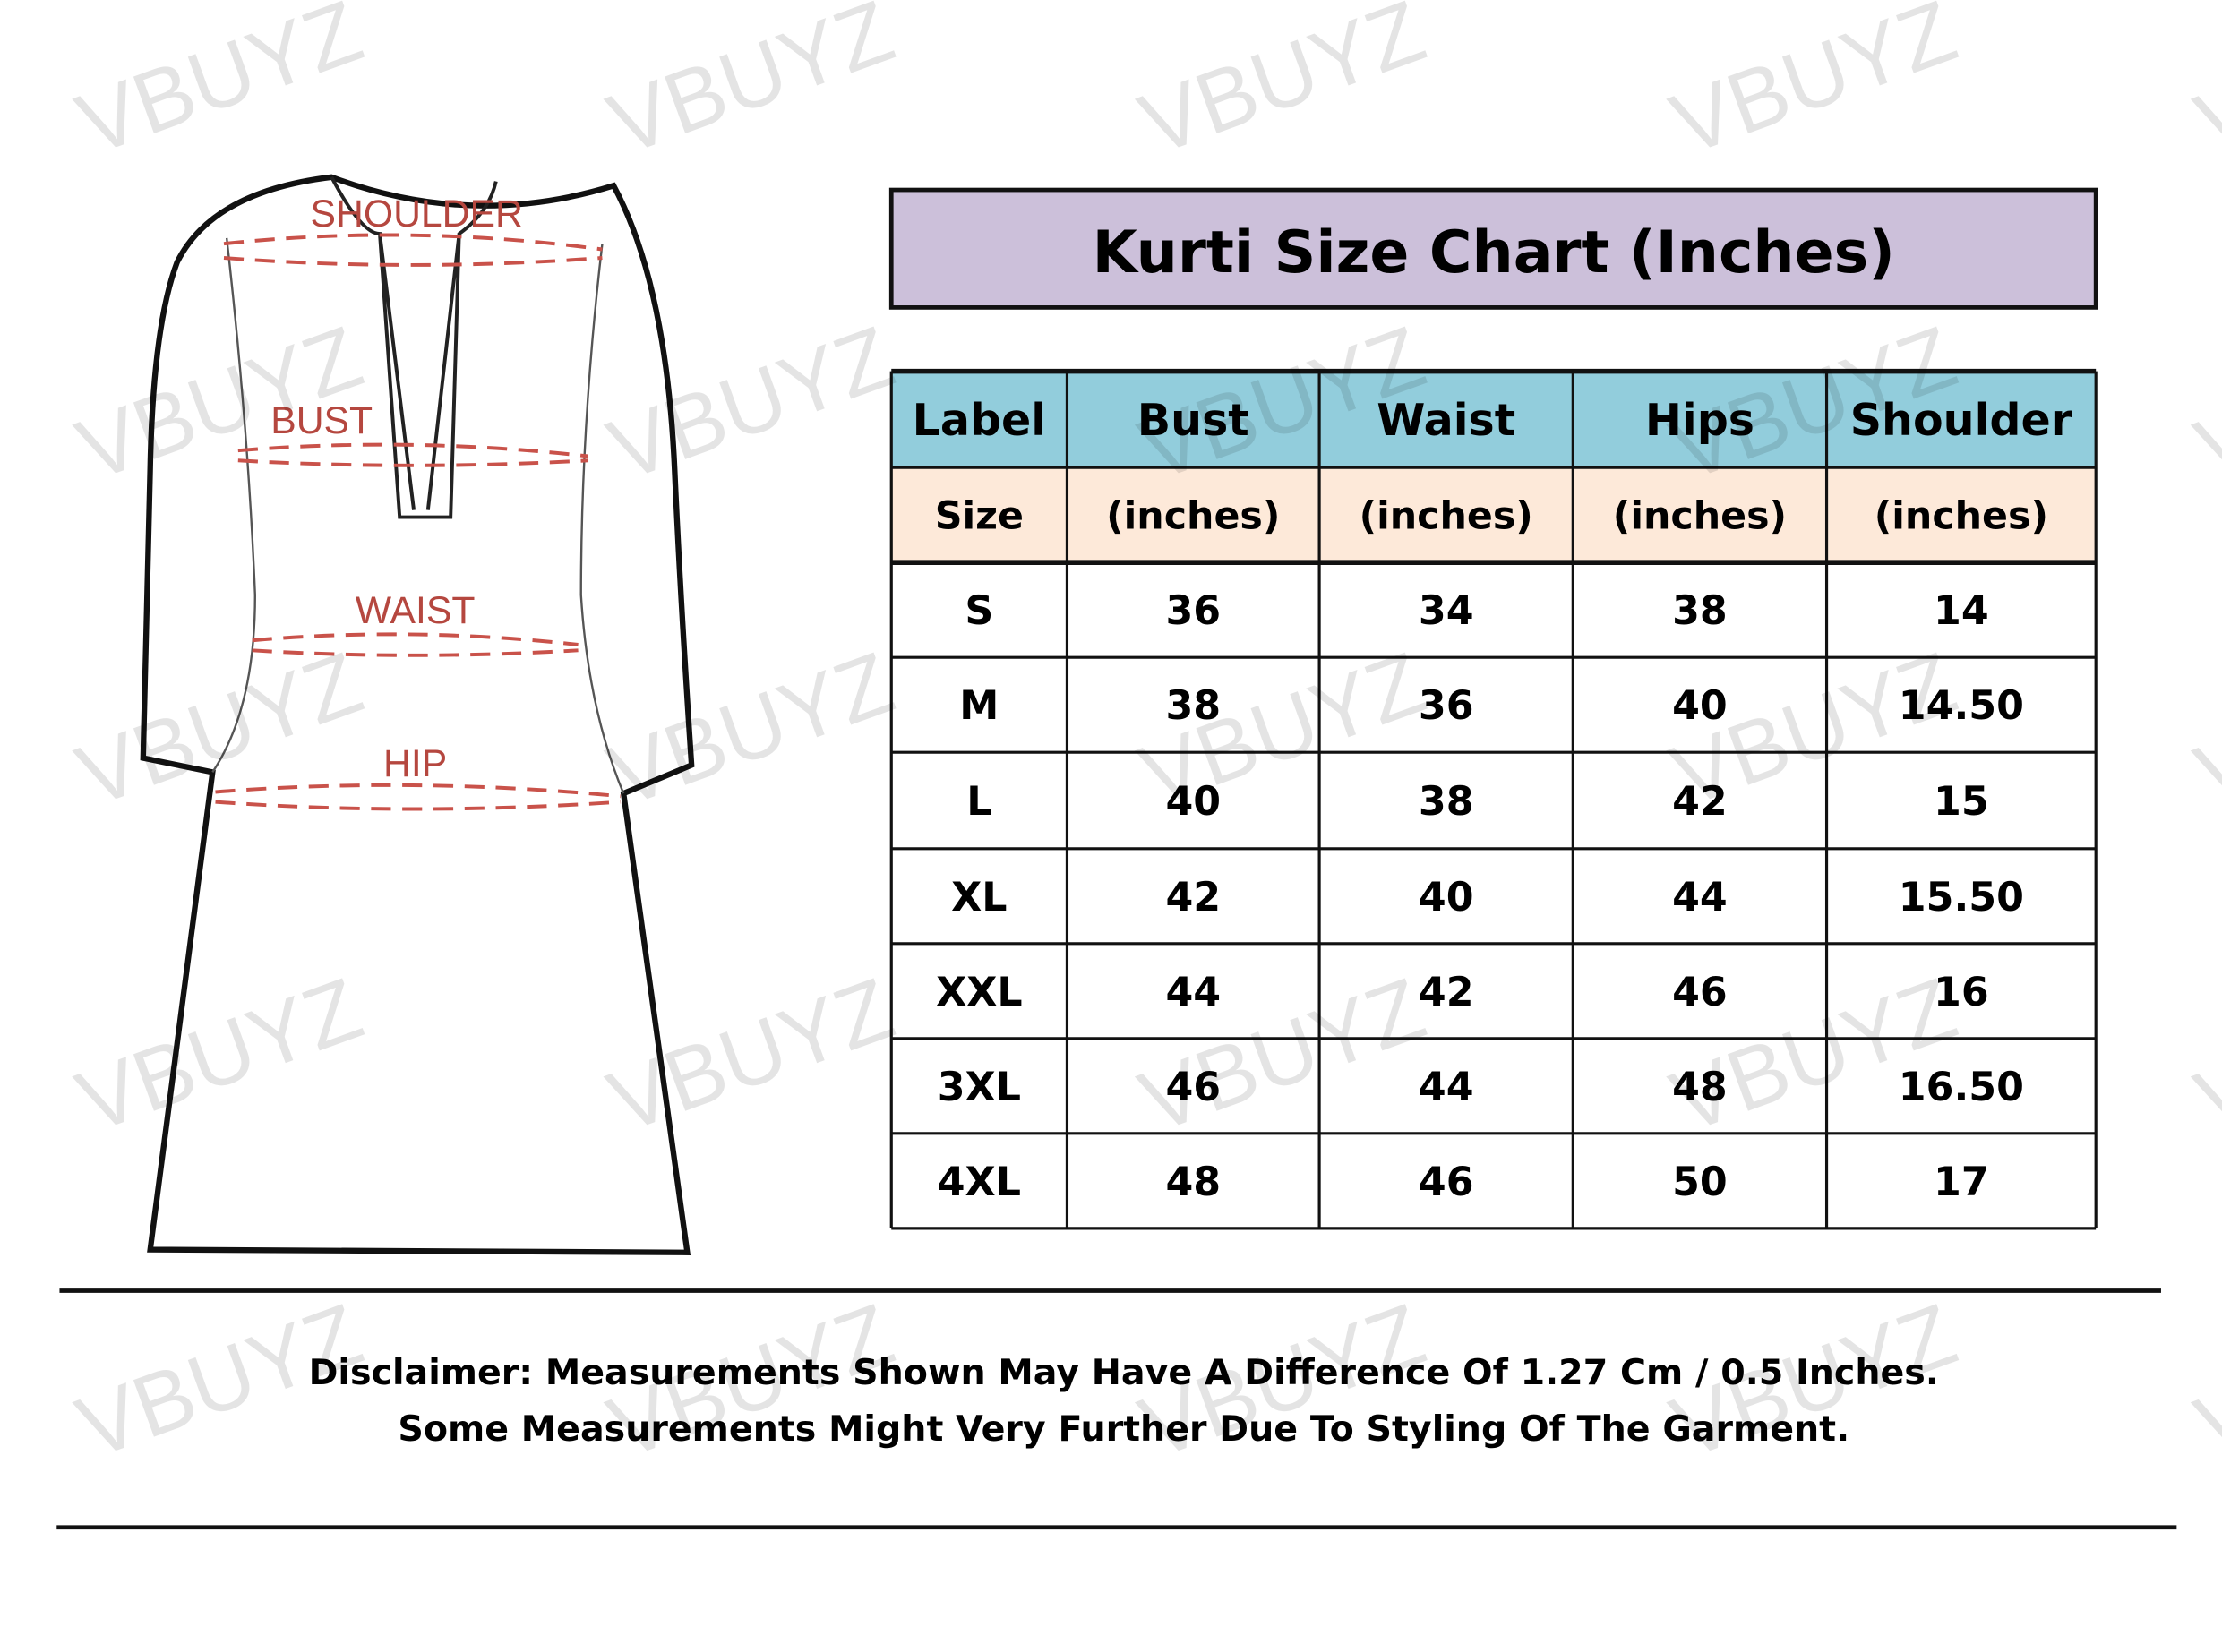  Describe the element at coordinates (1961, 1087) in the screenshot. I see `measurement-cell: 16.50` at that location.